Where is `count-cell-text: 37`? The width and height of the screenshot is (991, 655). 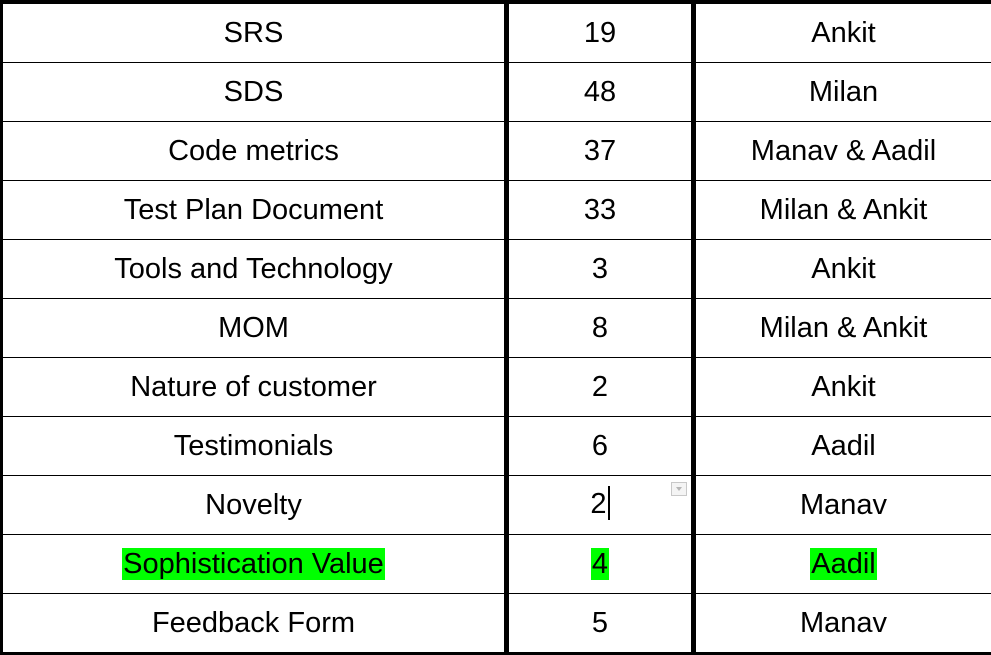
count-cell-text: 37 is located at coordinates (600, 151).